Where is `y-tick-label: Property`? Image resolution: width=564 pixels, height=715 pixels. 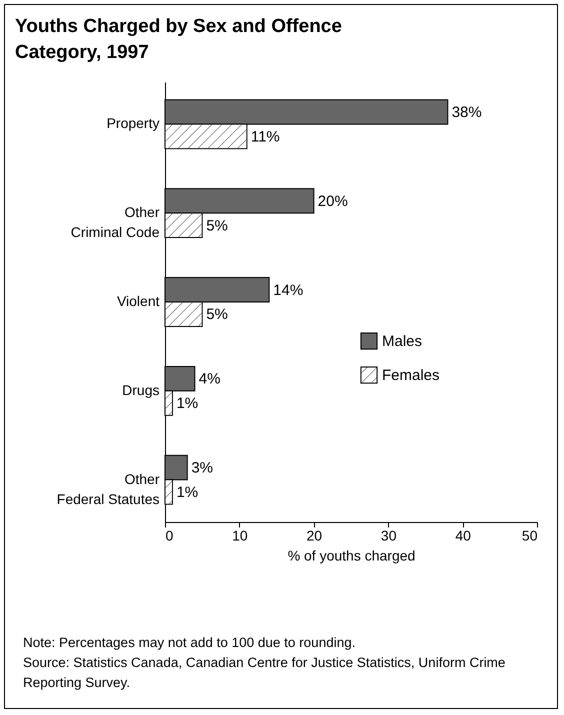 y-tick-label: Property is located at coordinates (133, 123).